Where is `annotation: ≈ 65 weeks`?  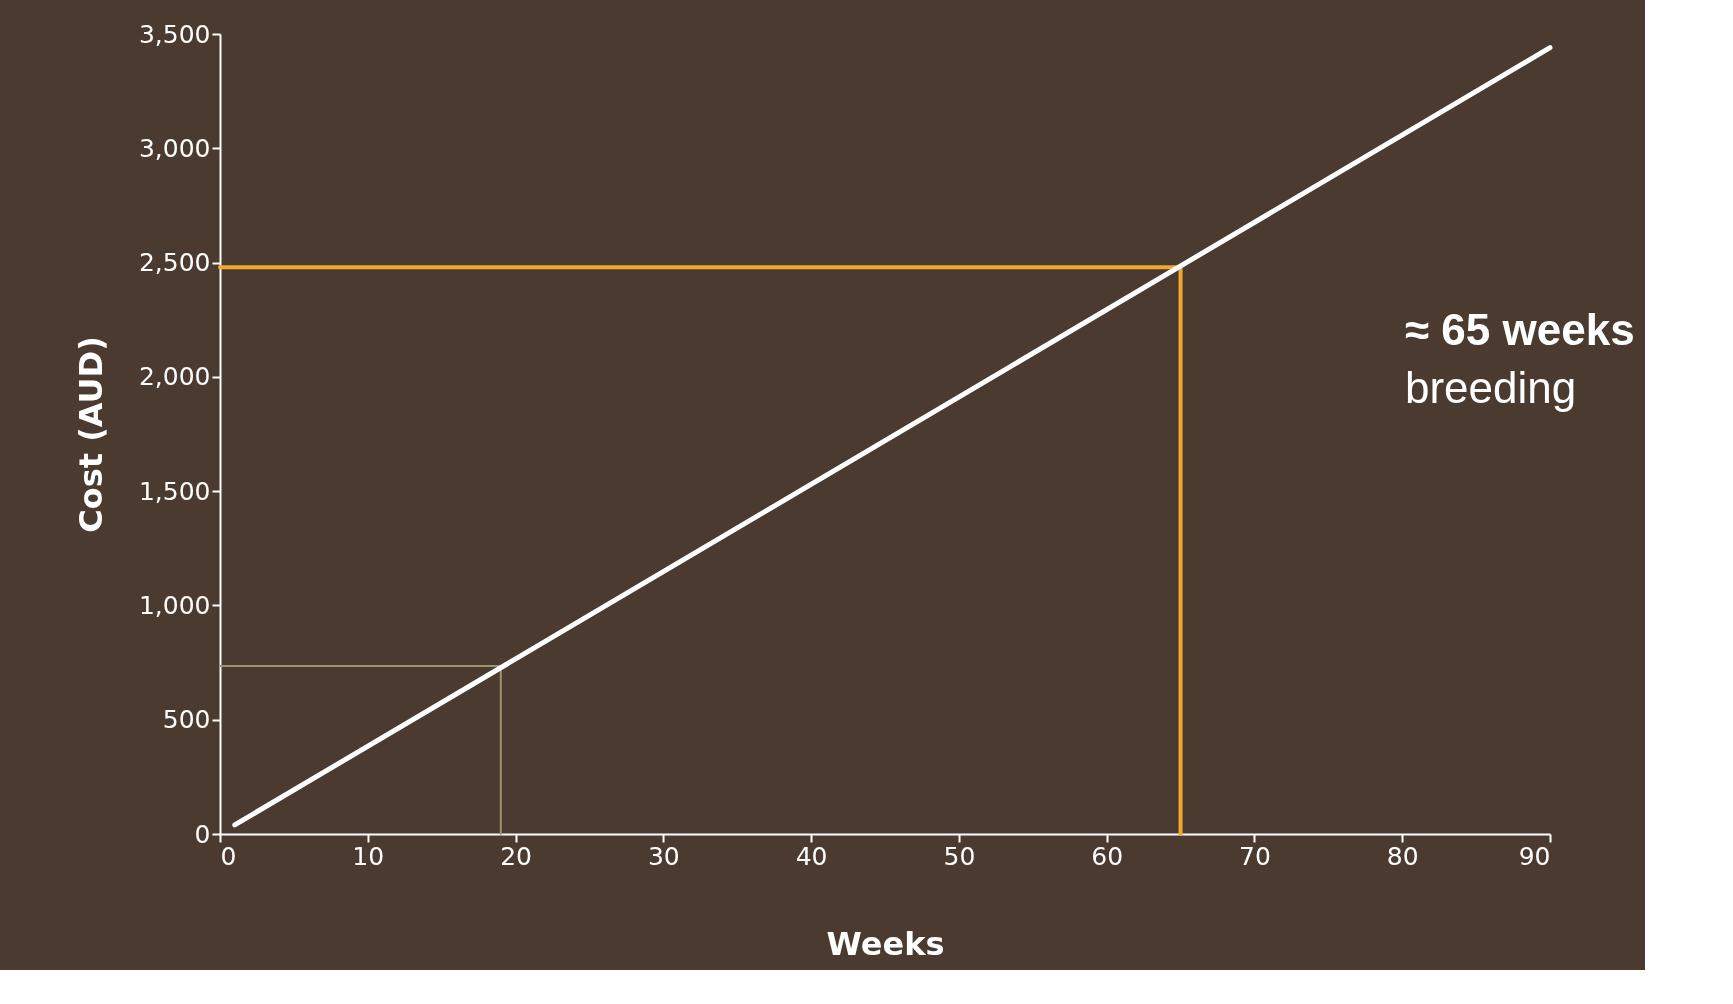
annotation: ≈ 65 weeks is located at coordinates (1520, 329).